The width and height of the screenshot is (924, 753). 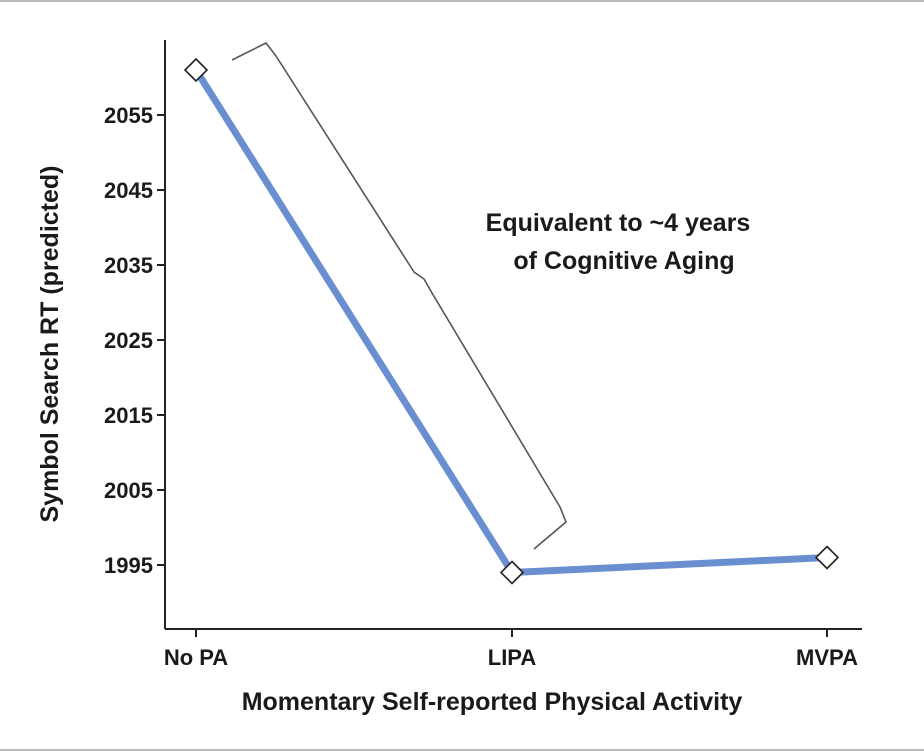 I want to click on x-axis-ticks: No PA LIPA MVPA, so click(x=511, y=649).